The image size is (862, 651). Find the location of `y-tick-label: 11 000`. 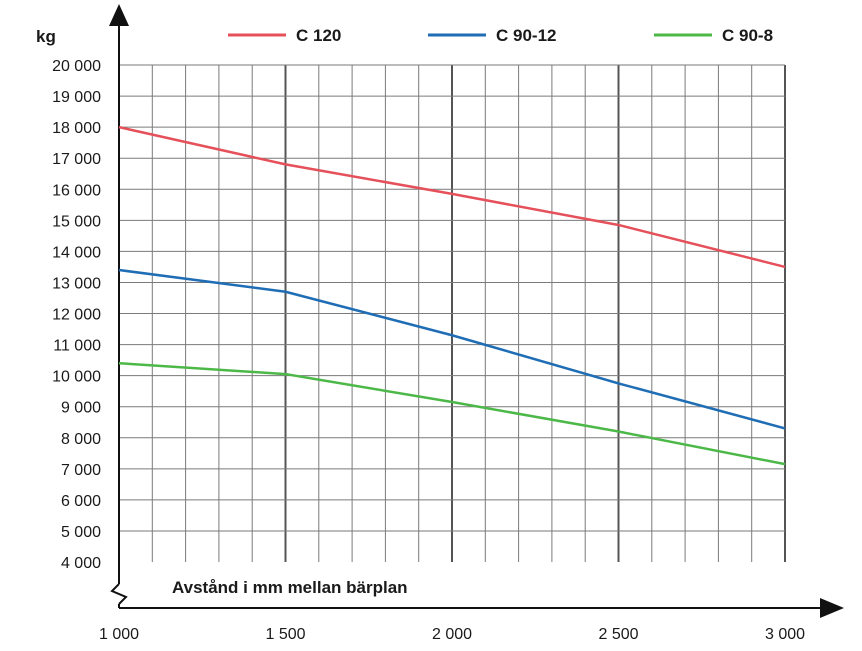

y-tick-label: 11 000 is located at coordinates (77, 346).